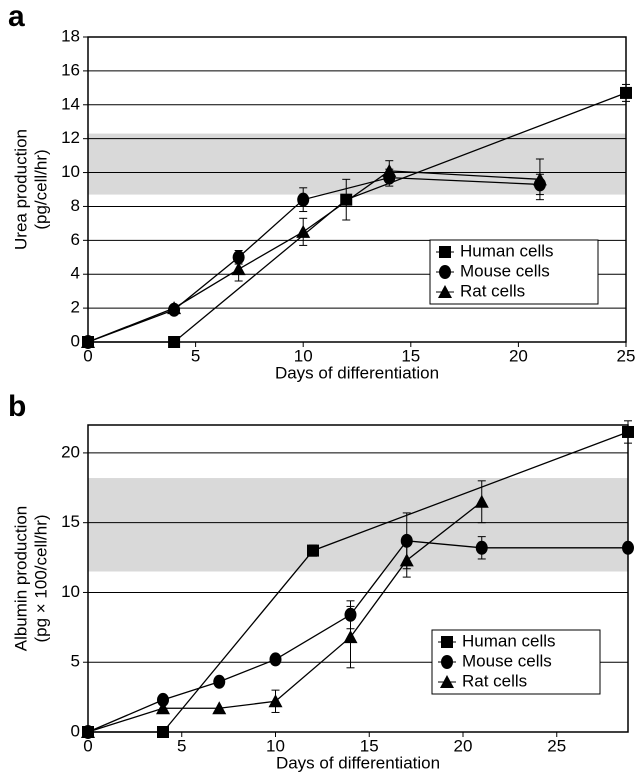 The image size is (639, 784). I want to click on y-axis-label: Urea production, so click(20, 189).